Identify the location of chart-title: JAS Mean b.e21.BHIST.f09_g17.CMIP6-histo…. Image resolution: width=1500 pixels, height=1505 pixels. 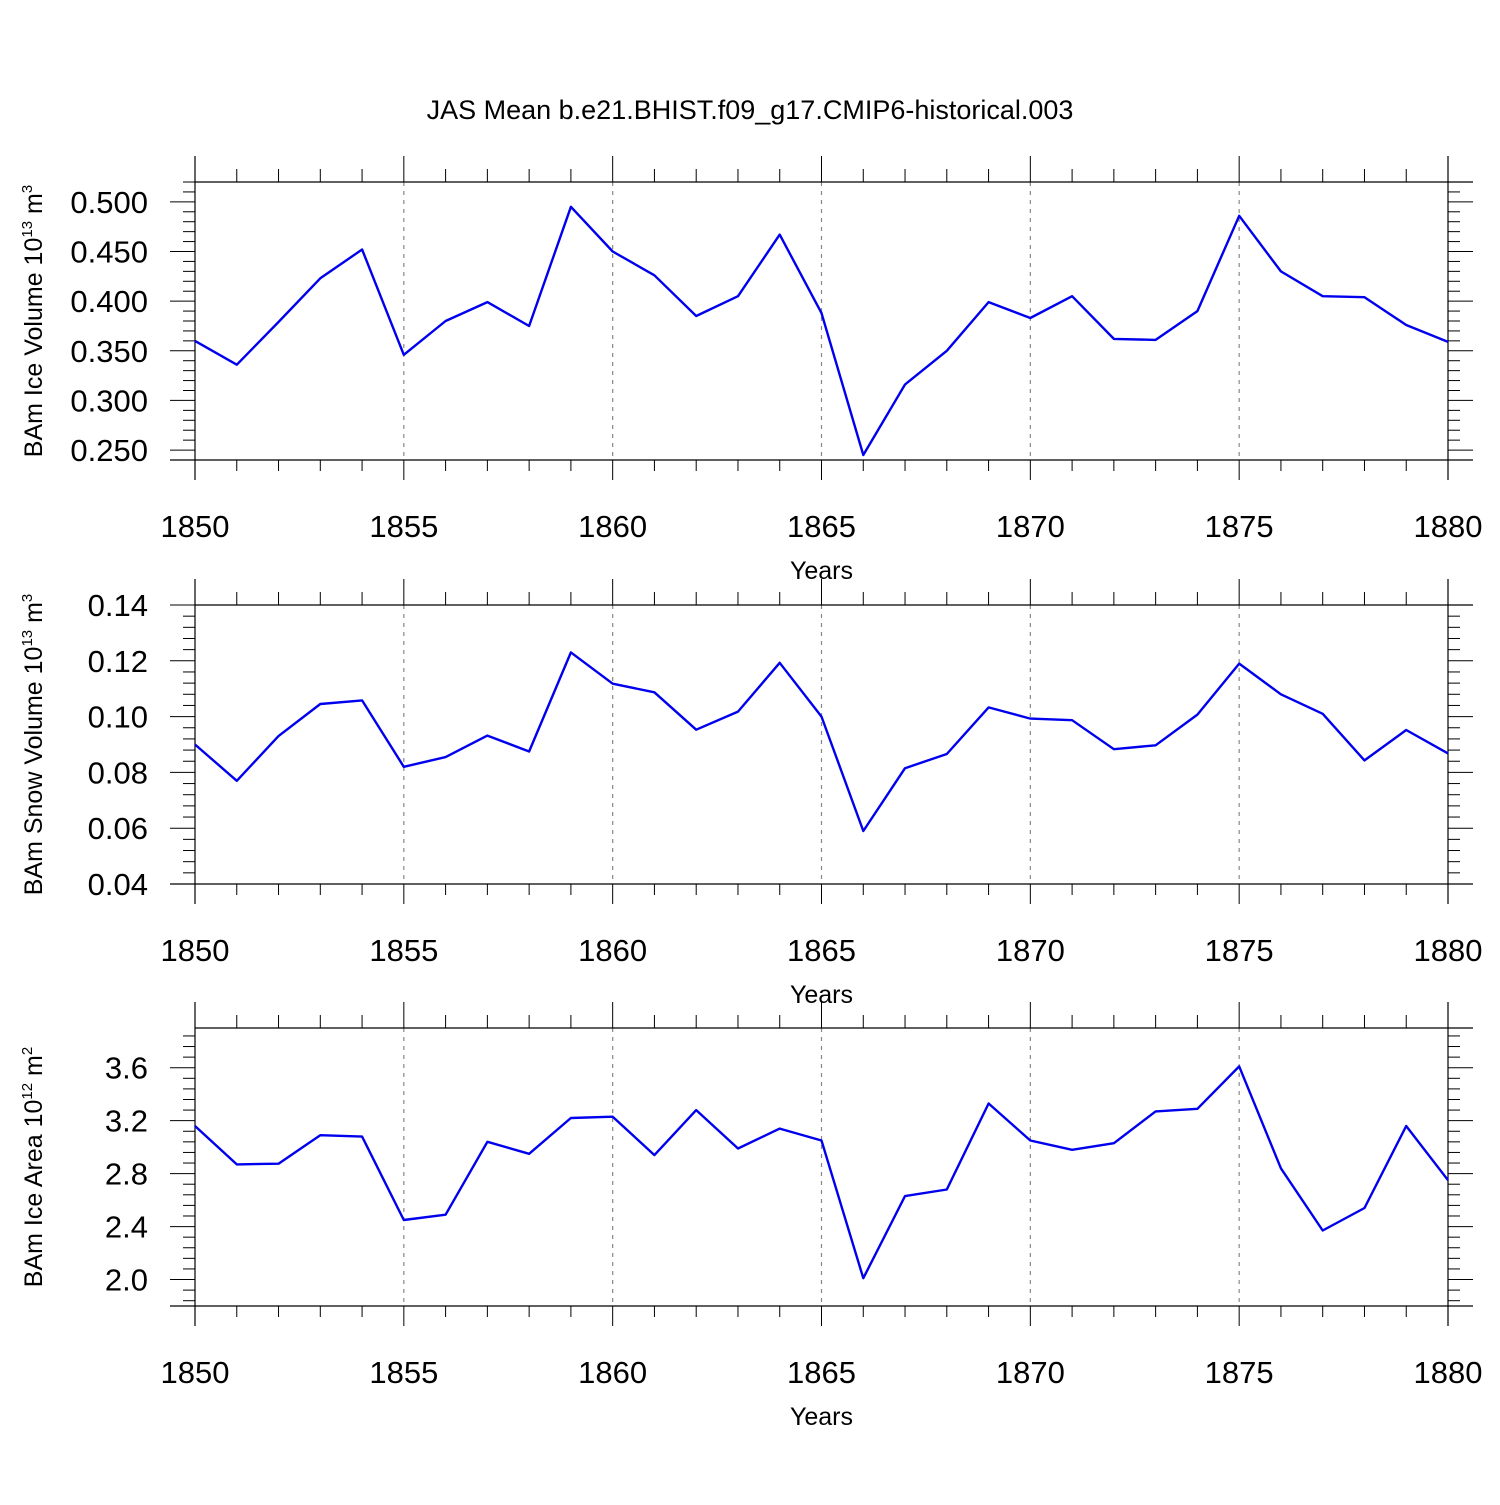
(750, 110).